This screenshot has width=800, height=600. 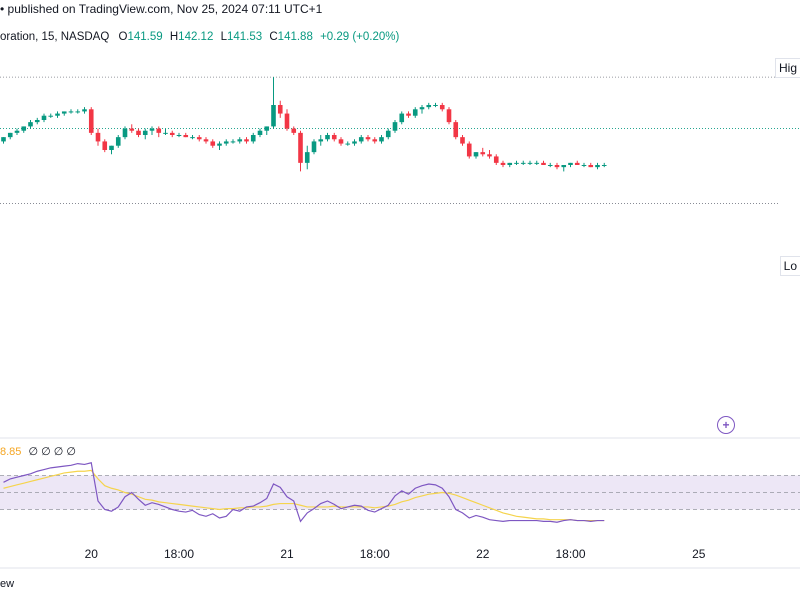 What do you see at coordinates (92, 554) in the screenshot?
I see `x-tick-label: 20` at bounding box center [92, 554].